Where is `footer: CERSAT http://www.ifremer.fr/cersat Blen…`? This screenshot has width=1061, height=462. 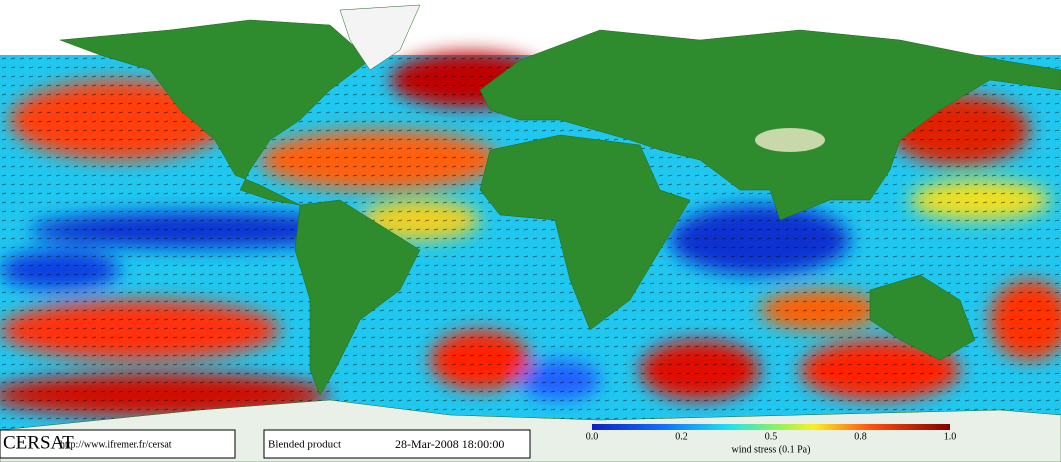
footer: CERSAT http://www.ifremer.fr/cersat Blen… is located at coordinates (475, 441).